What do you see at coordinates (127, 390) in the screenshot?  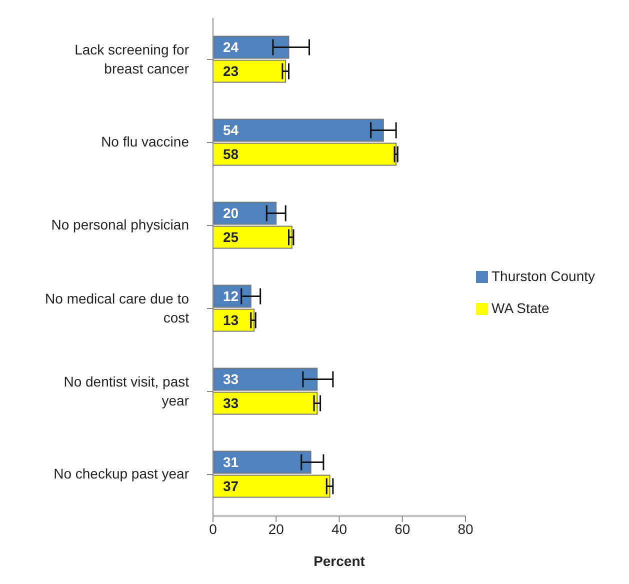 I see `y-tick-label: No dentist visit, past year` at bounding box center [127, 390].